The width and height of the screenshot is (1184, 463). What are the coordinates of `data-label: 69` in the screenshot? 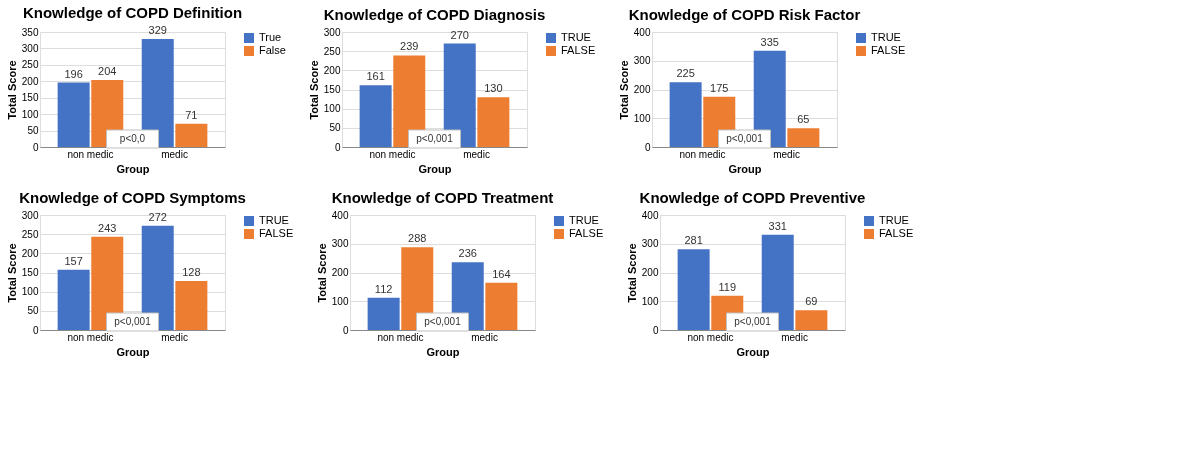 It's located at (811, 301).